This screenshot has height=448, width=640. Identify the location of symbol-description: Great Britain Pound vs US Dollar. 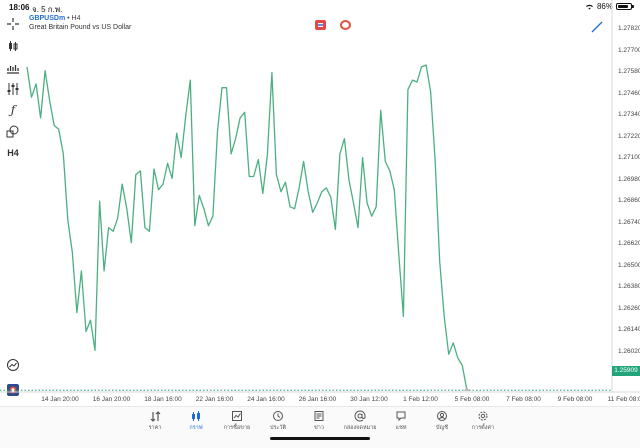
(80, 27).